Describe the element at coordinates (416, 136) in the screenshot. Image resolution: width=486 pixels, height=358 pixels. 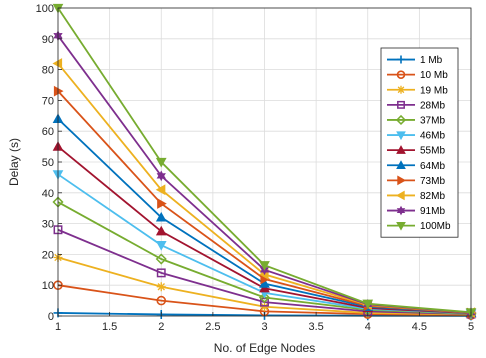
I see `legend-item: 46Mb` at that location.